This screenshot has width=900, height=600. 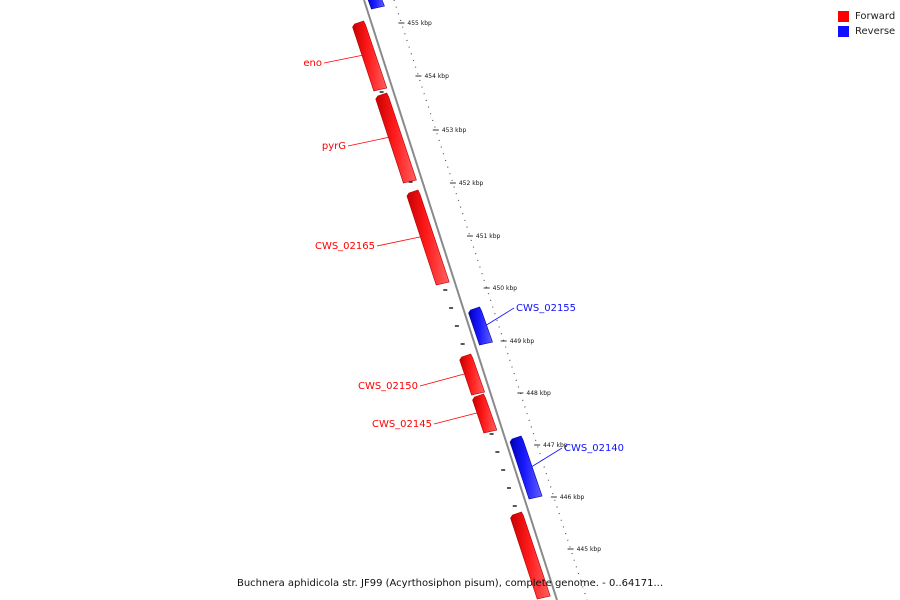 What do you see at coordinates (370, 56) in the screenshot?
I see `gene-eno` at bounding box center [370, 56].